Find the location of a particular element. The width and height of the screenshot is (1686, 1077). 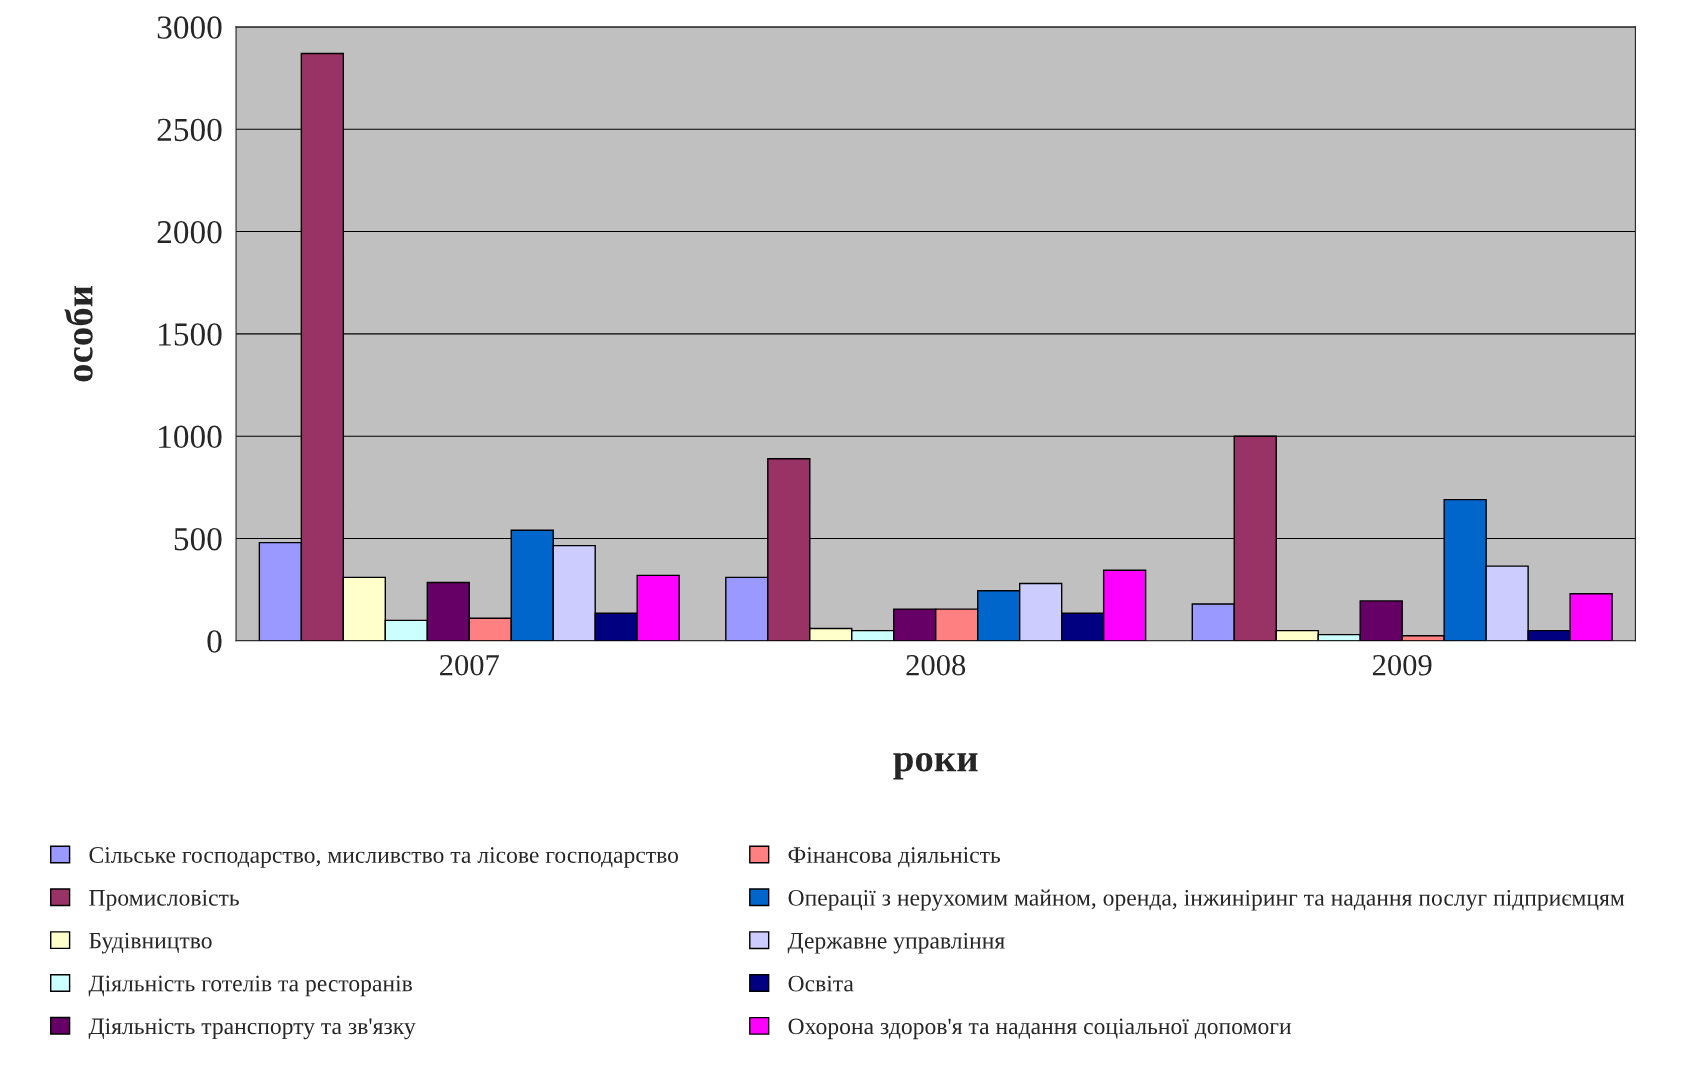

x-tick-label: 2008 is located at coordinates (936, 665).